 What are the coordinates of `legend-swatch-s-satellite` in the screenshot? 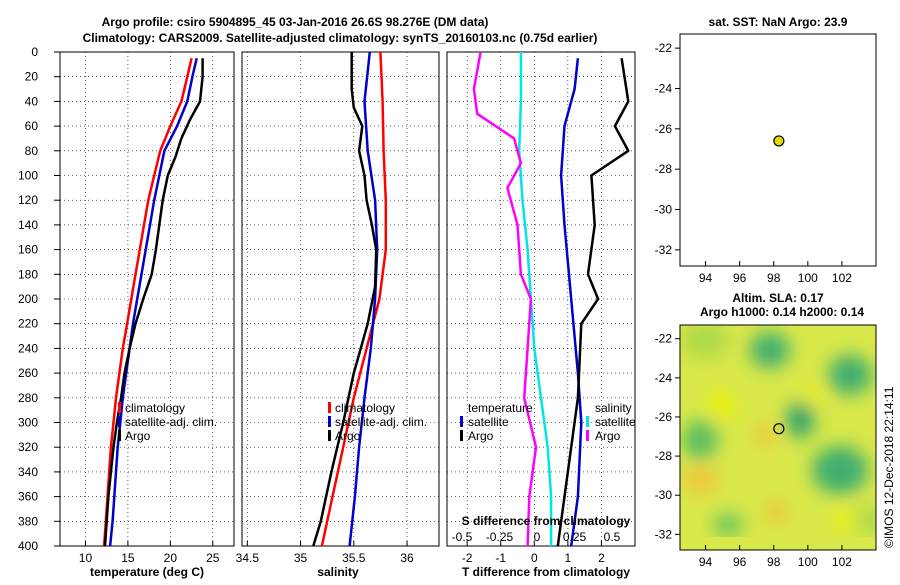 It's located at (587, 421).